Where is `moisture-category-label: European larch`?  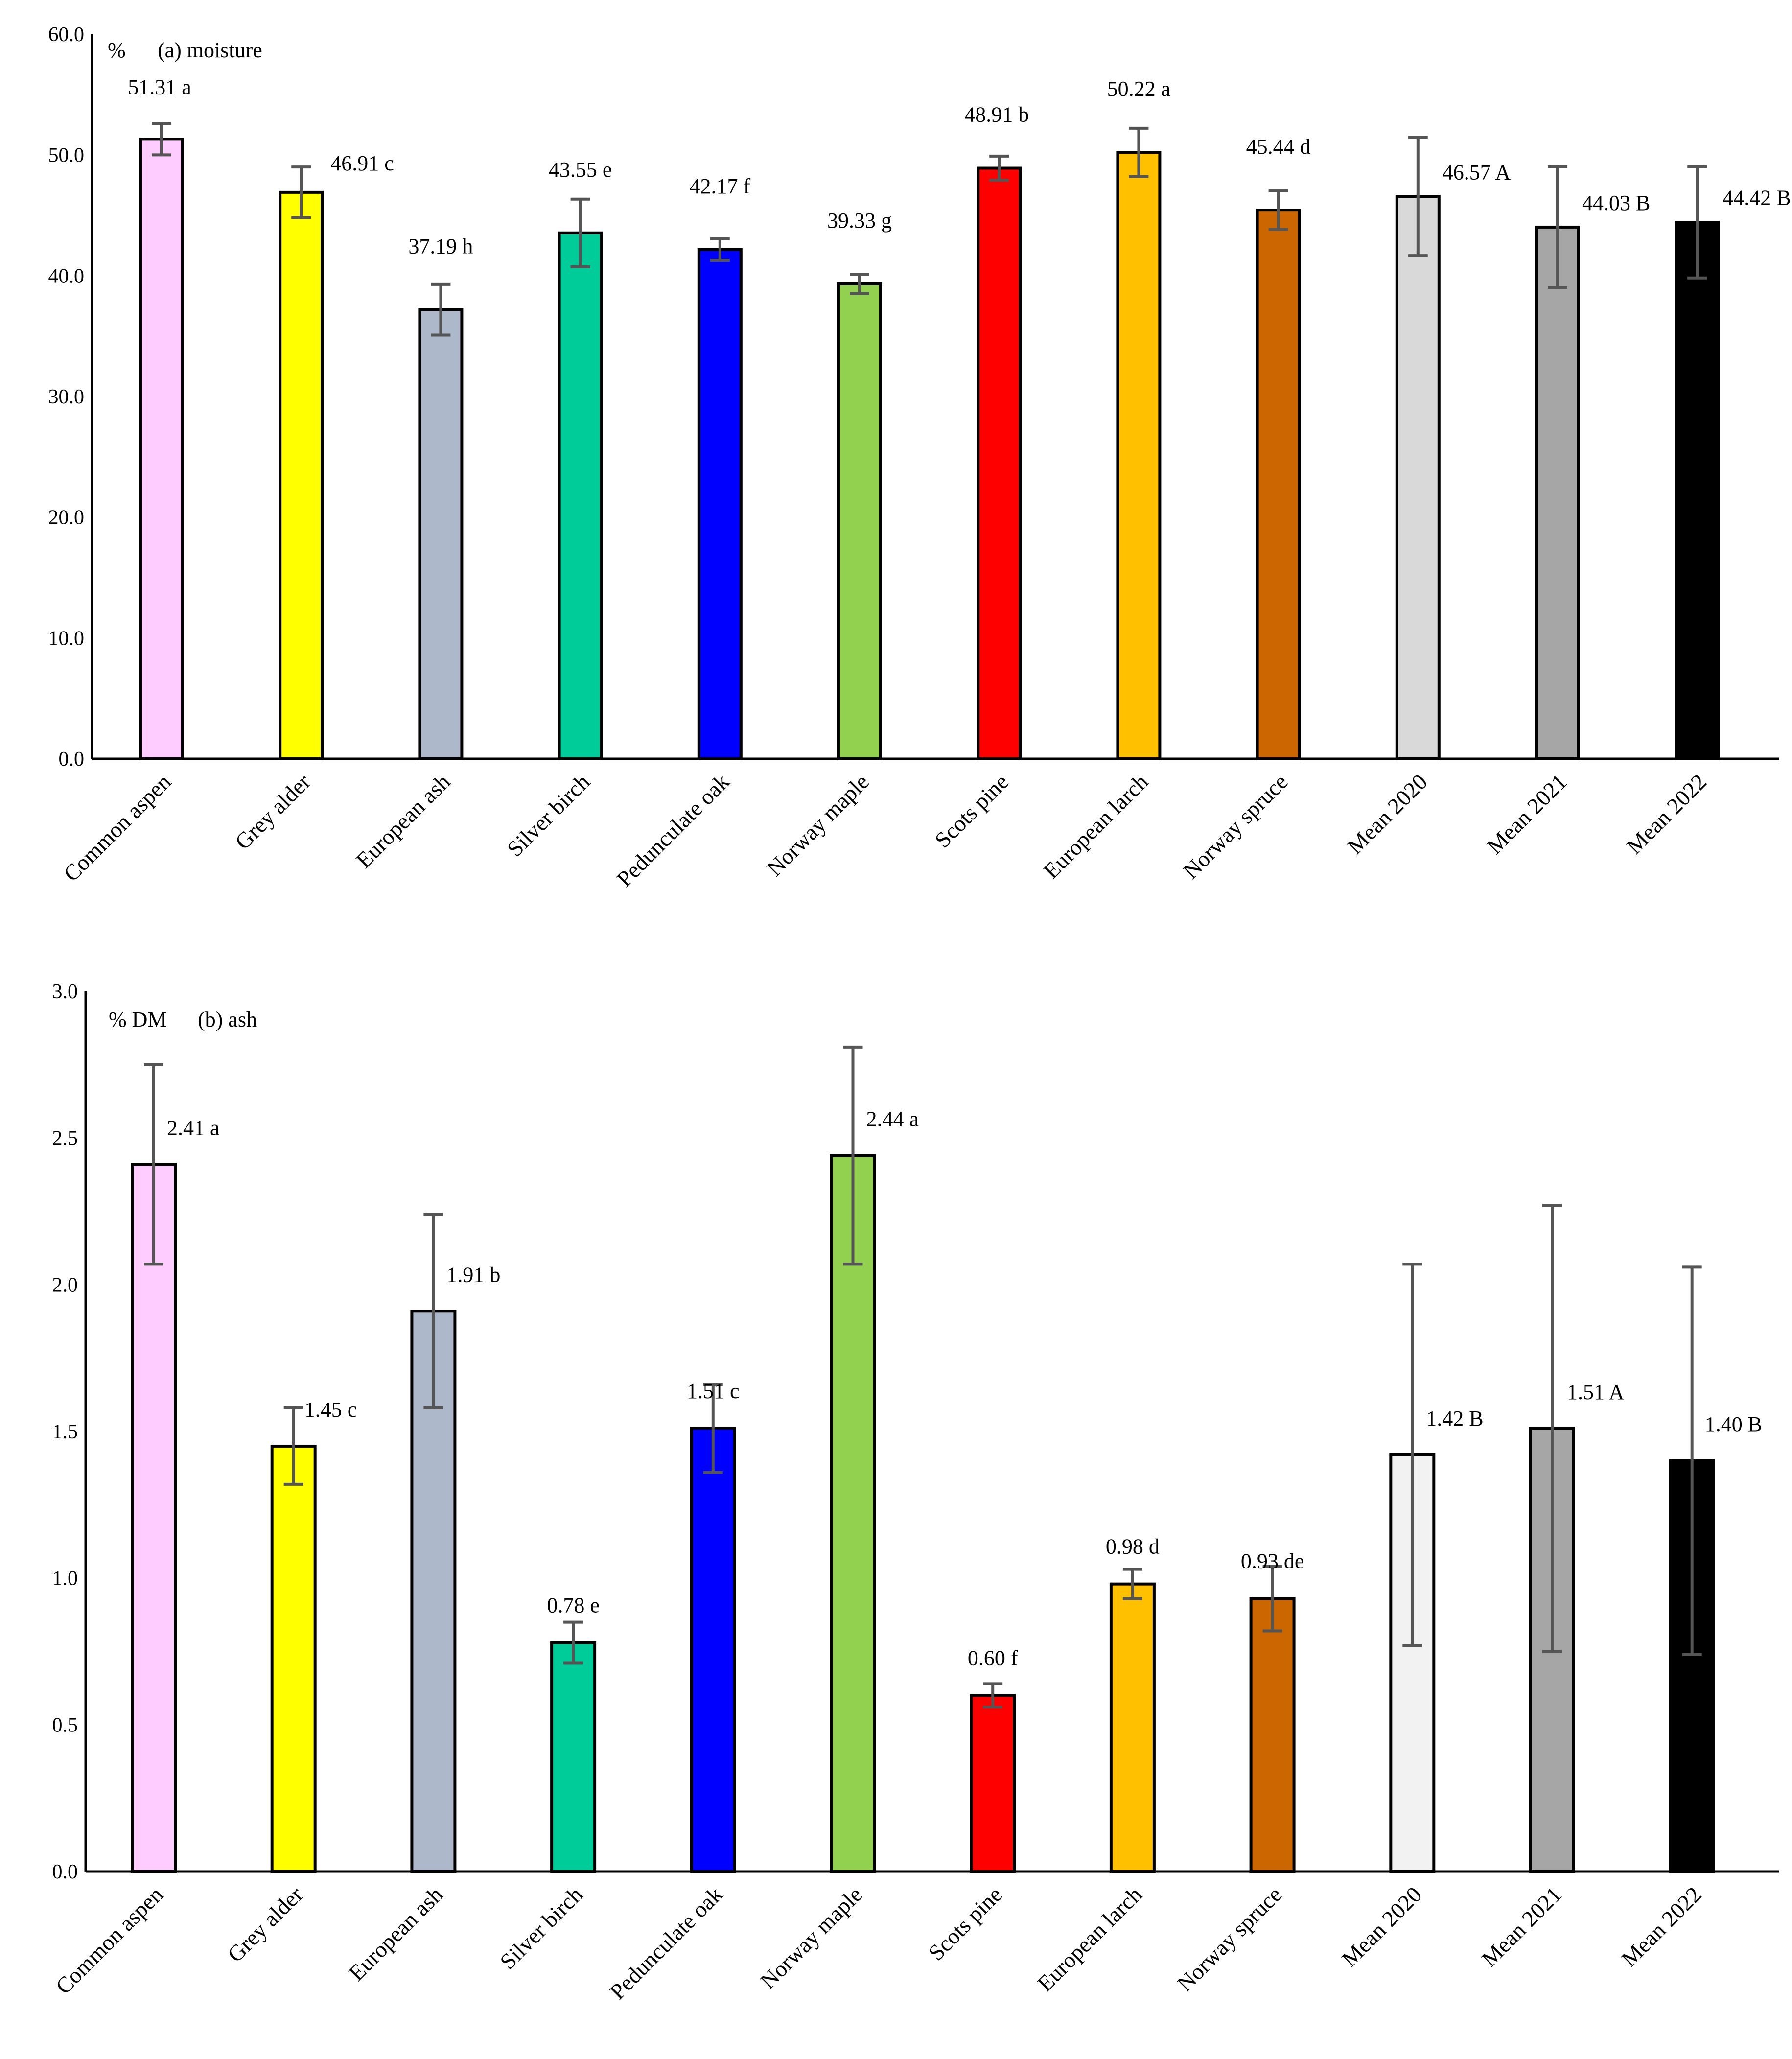 moisture-category-label: European larch is located at coordinates (1096, 826).